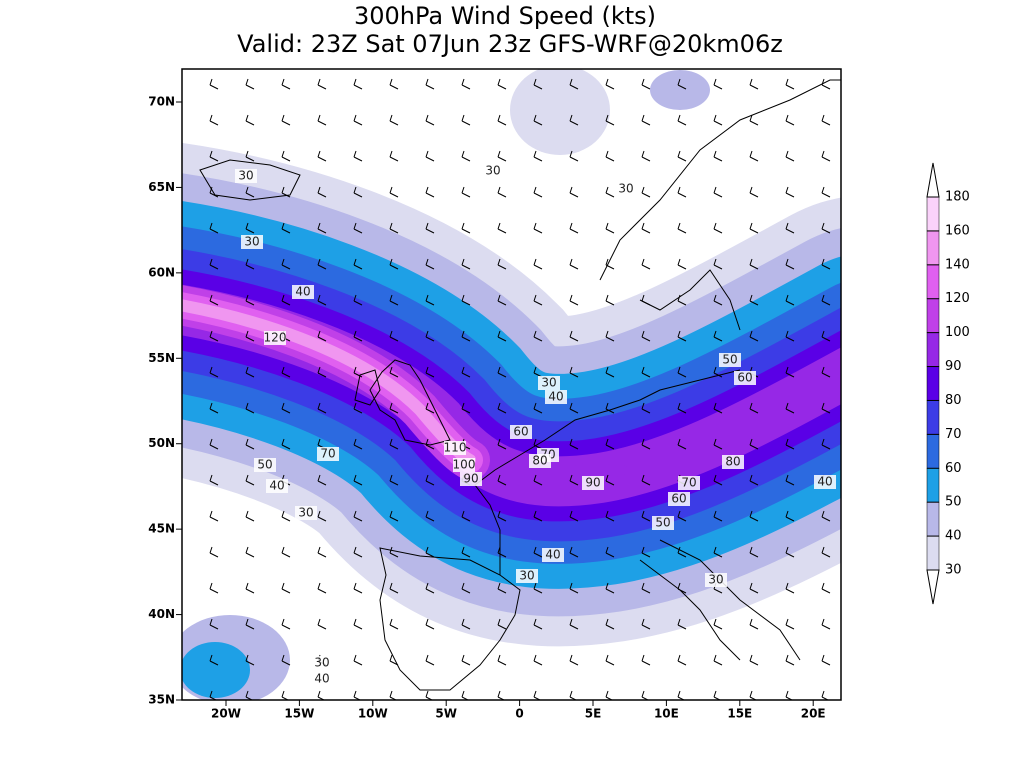  What do you see at coordinates (813, 714) in the screenshot?
I see `x-tick-label: 20E` at bounding box center [813, 714].